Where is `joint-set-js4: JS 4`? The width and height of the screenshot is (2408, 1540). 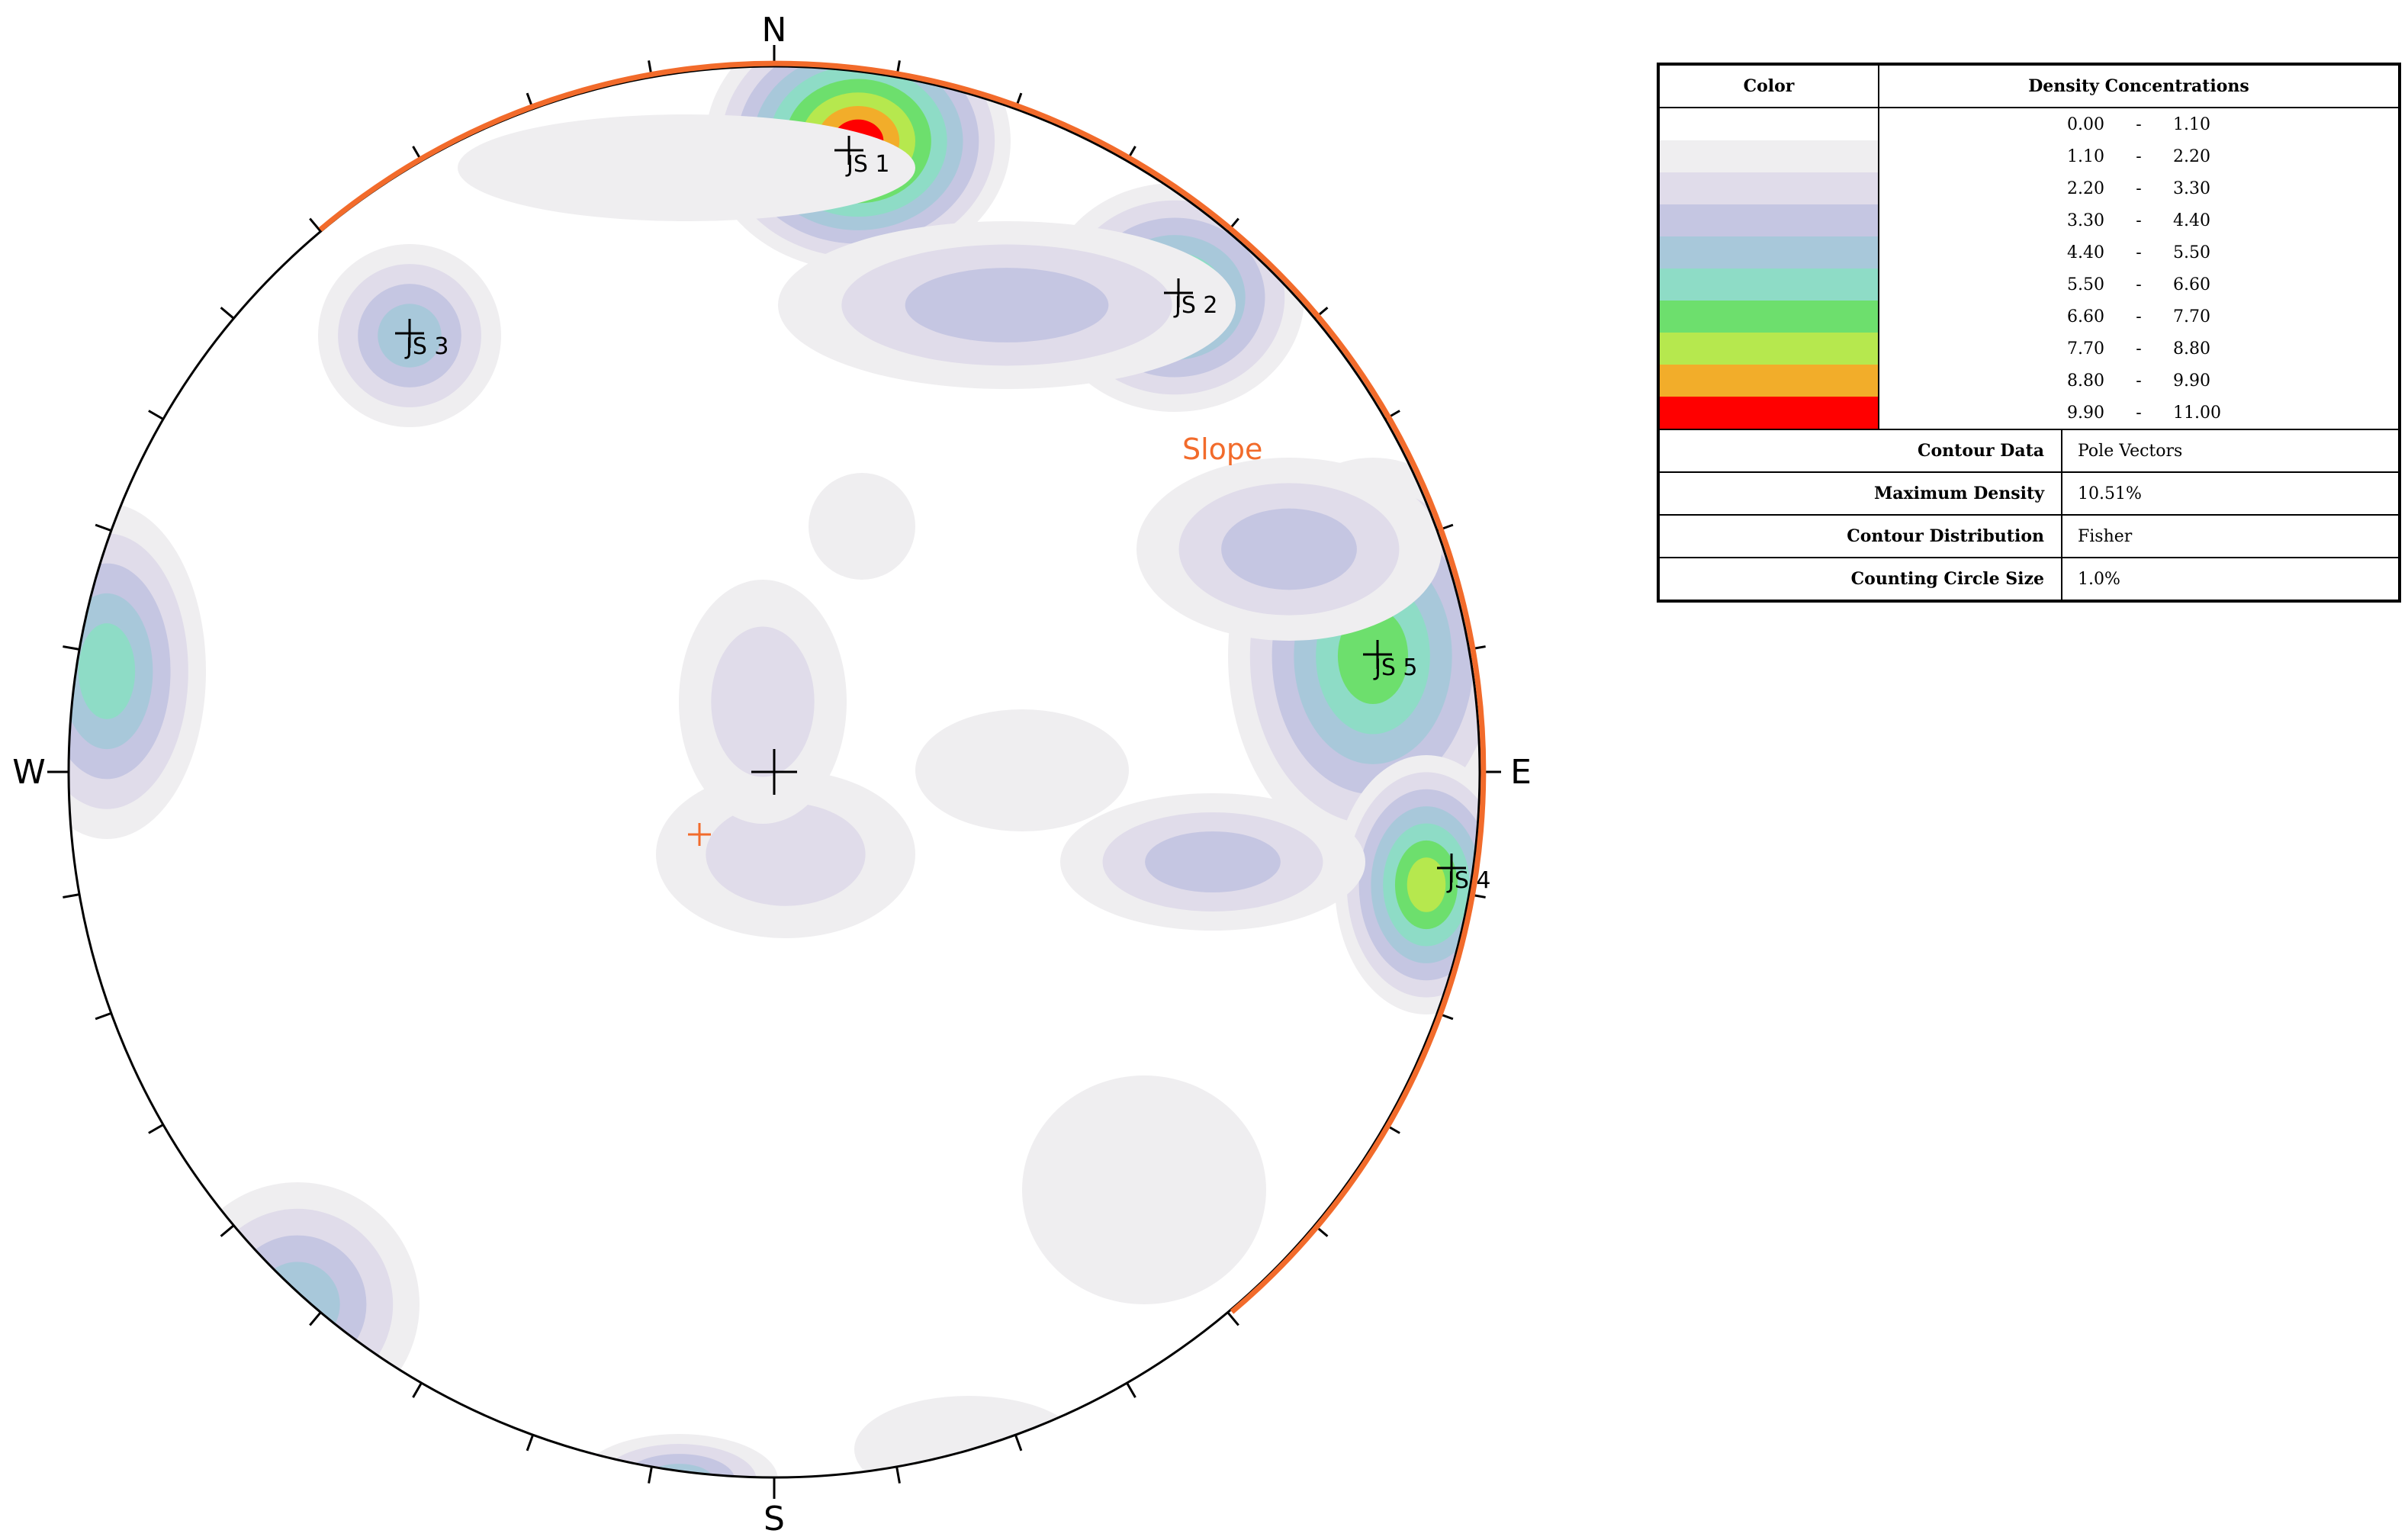
joint-set-js4: JS 4 is located at coordinates (1464, 874).